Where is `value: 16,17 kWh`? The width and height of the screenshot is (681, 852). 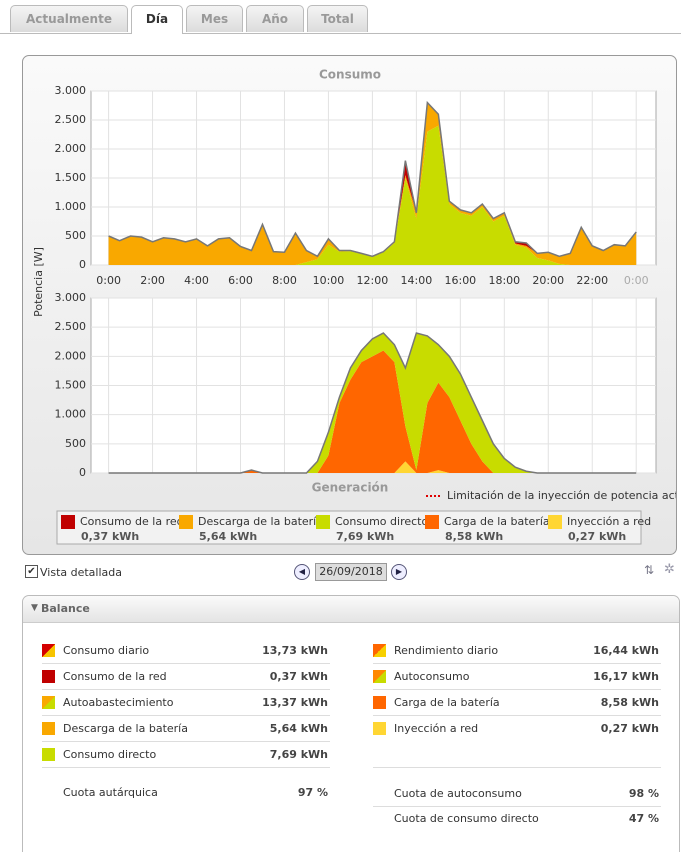 value: 16,17 kWh is located at coordinates (626, 676).